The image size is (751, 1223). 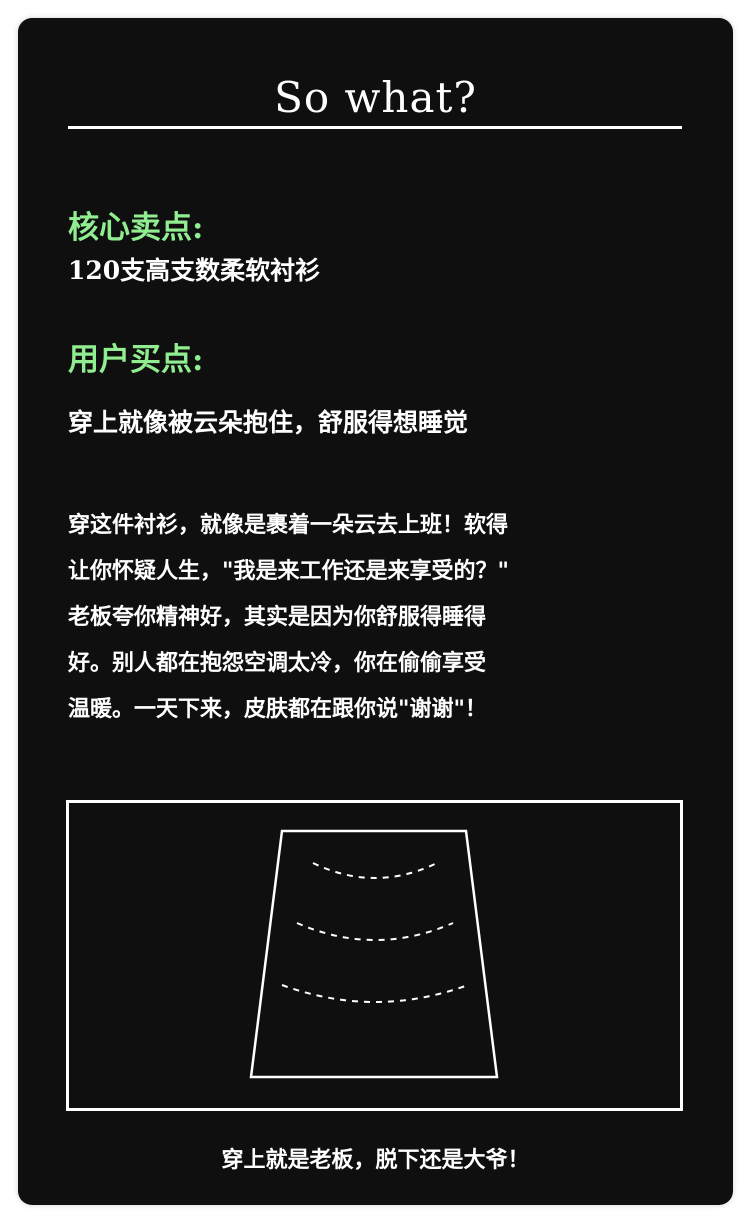 I want to click on paragraph-line: 让你怀疑人生，"我是来工作还是来享受的？", so click(x=288, y=571).